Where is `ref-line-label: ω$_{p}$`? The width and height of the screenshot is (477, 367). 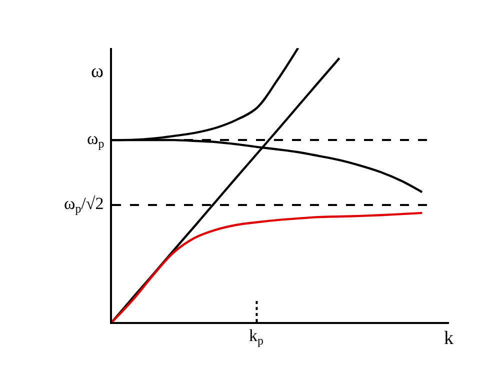 ref-line-label: ω$_{p}$ is located at coordinates (95, 140).